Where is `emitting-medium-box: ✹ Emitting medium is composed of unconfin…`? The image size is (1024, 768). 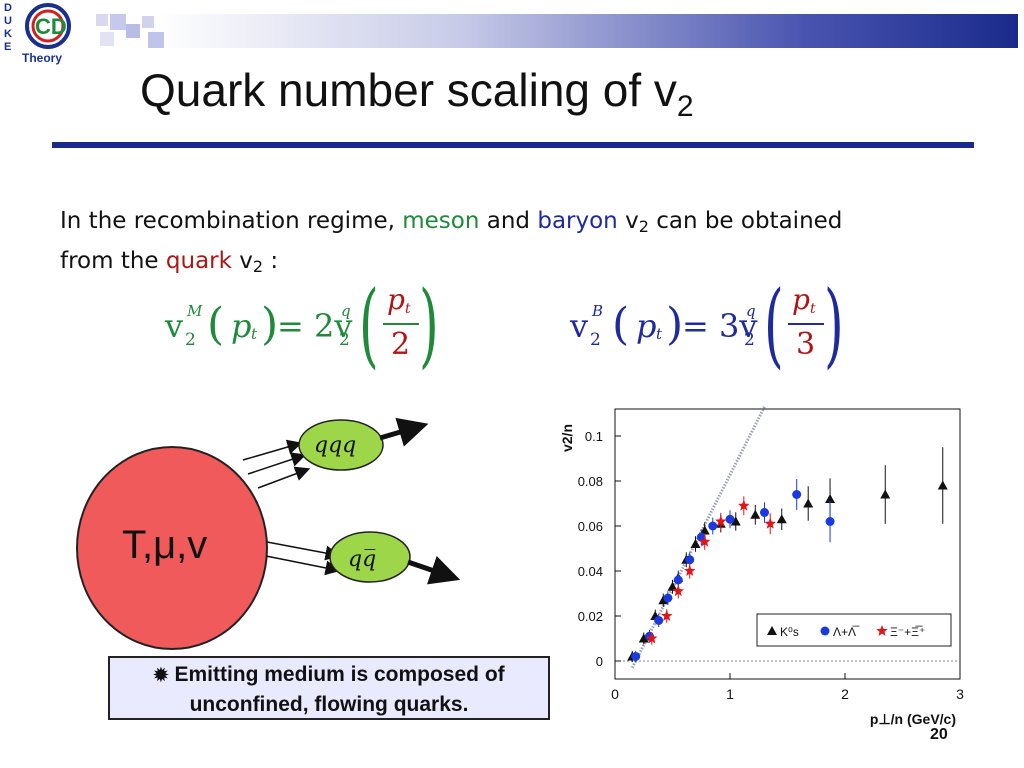 emitting-medium-box: ✹ Emitting medium is composed of unconfin… is located at coordinates (329, 688).